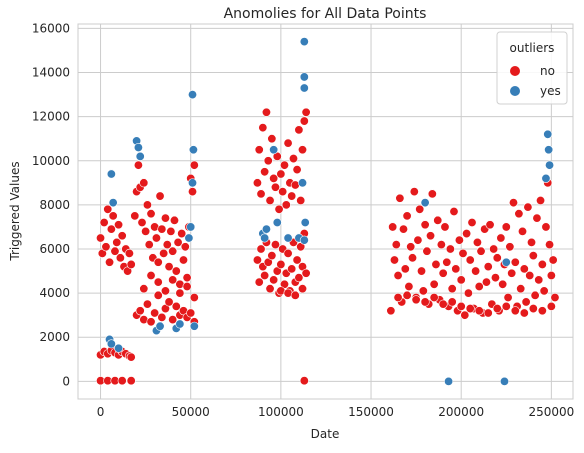 Image resolution: width=584 pixels, height=453 pixels. I want to click on y-tick-label: 0, so click(66, 381).